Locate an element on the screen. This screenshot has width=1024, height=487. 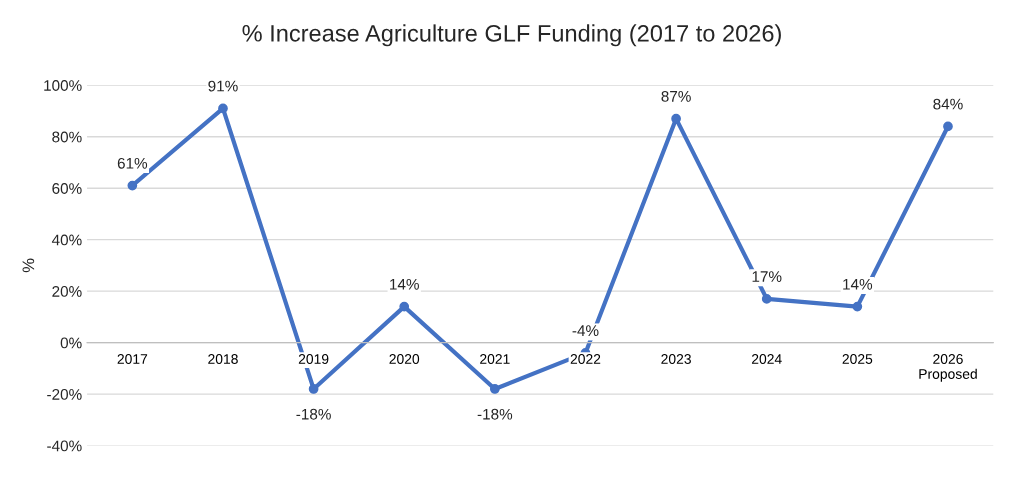
y-tick-label: 20% is located at coordinates (67, 291).